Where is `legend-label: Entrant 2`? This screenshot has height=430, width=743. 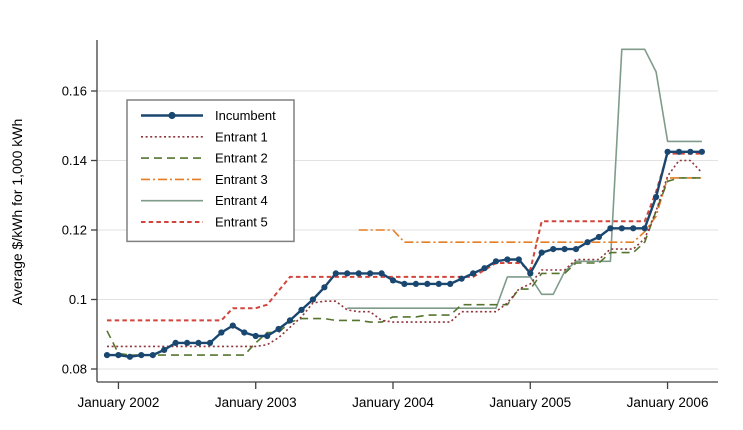 legend-label: Entrant 2 is located at coordinates (241, 158).